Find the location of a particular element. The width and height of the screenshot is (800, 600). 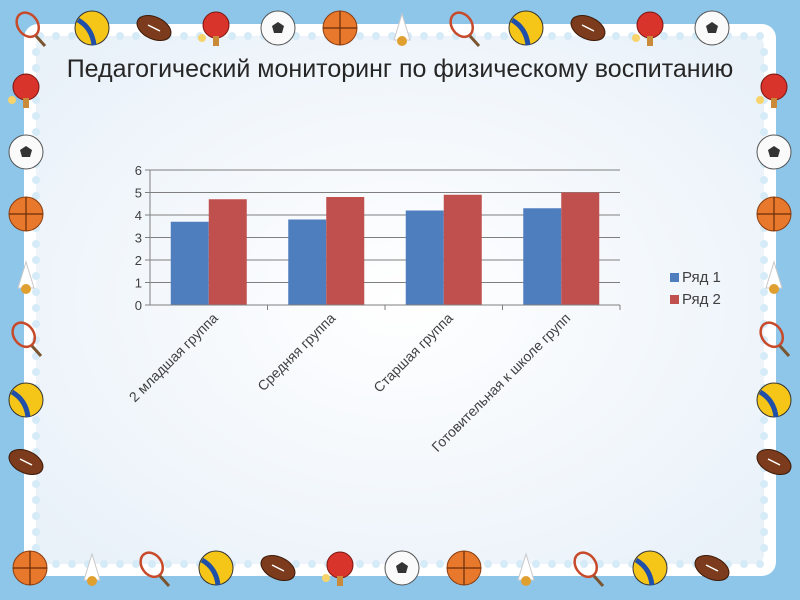

x-tick-label: 2 младшая группа is located at coordinates (173, 357).